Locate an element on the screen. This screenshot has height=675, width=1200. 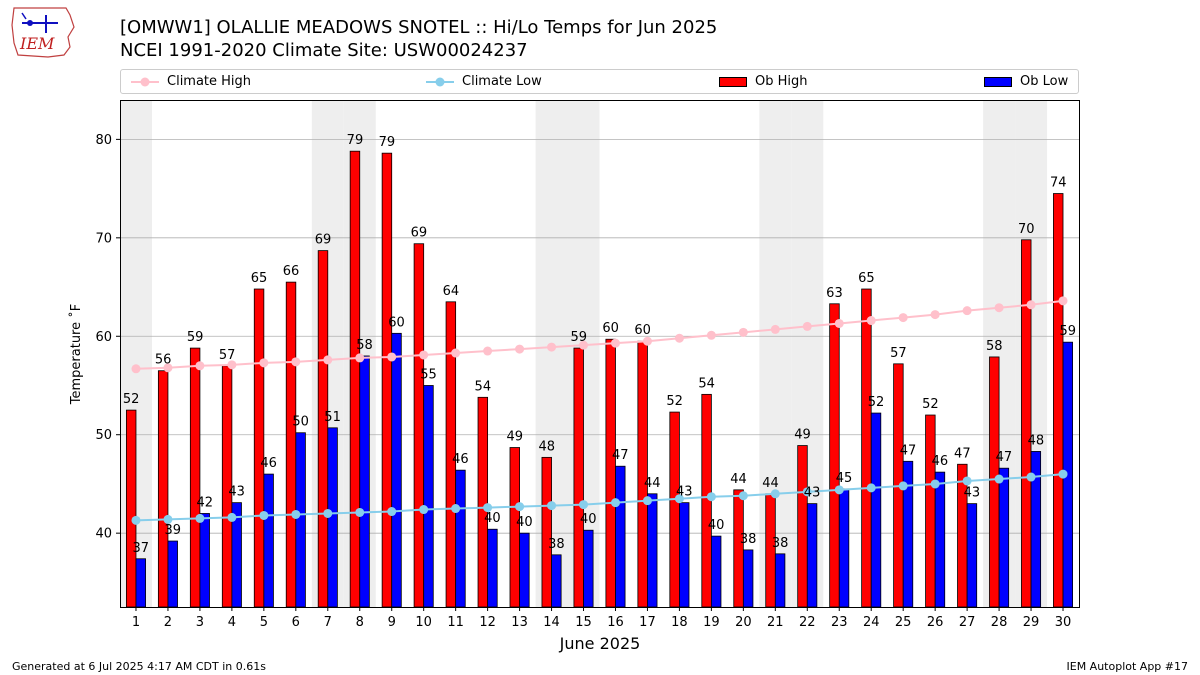
ob-high-label: 70 is located at coordinates (1026, 229).